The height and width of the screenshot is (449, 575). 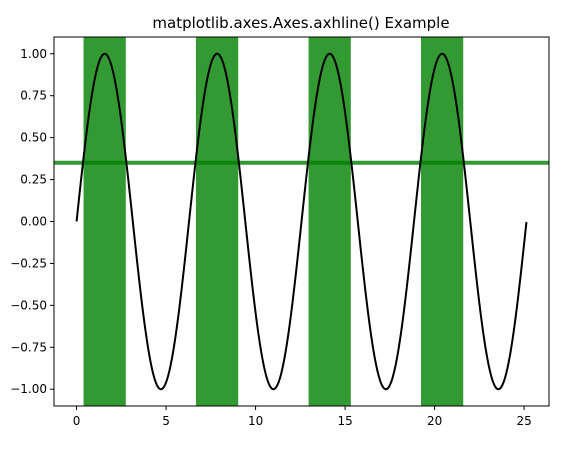 I want to click on y-tick-label: 0.00, so click(x=33, y=222).